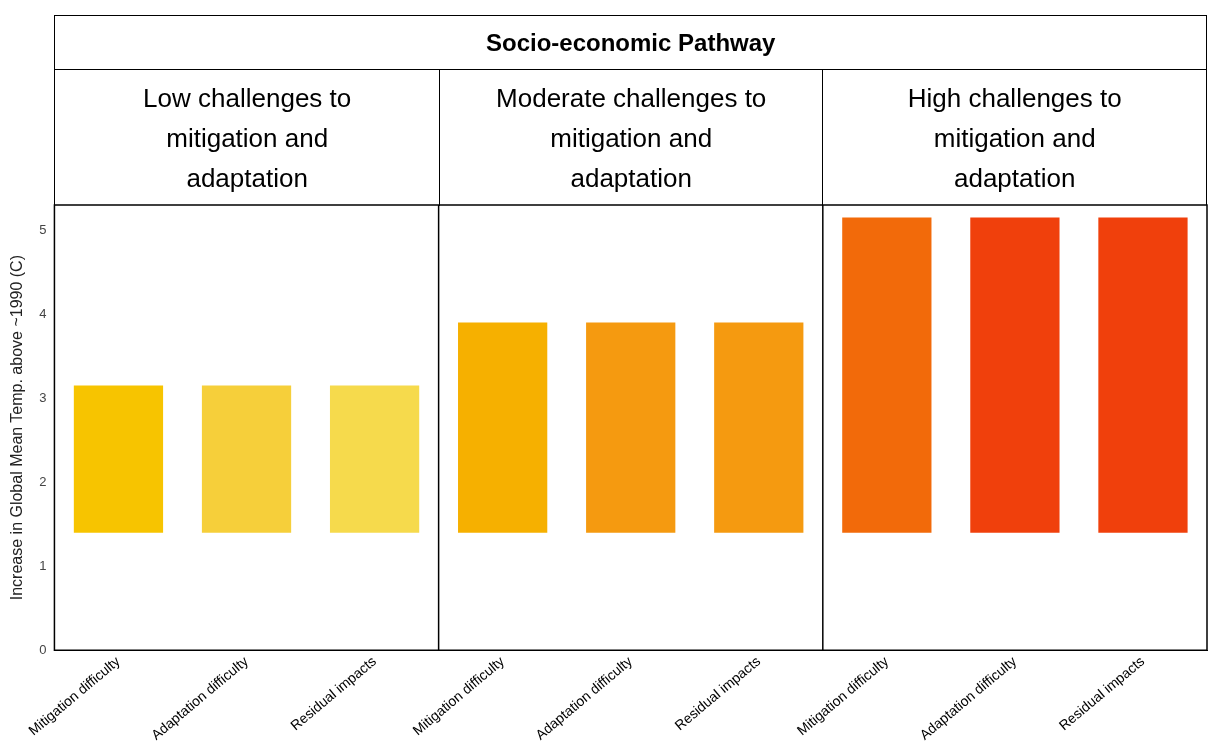 This screenshot has width=1211, height=749. What do you see at coordinates (43, 229) in the screenshot?
I see `y-tick-label: 5` at bounding box center [43, 229].